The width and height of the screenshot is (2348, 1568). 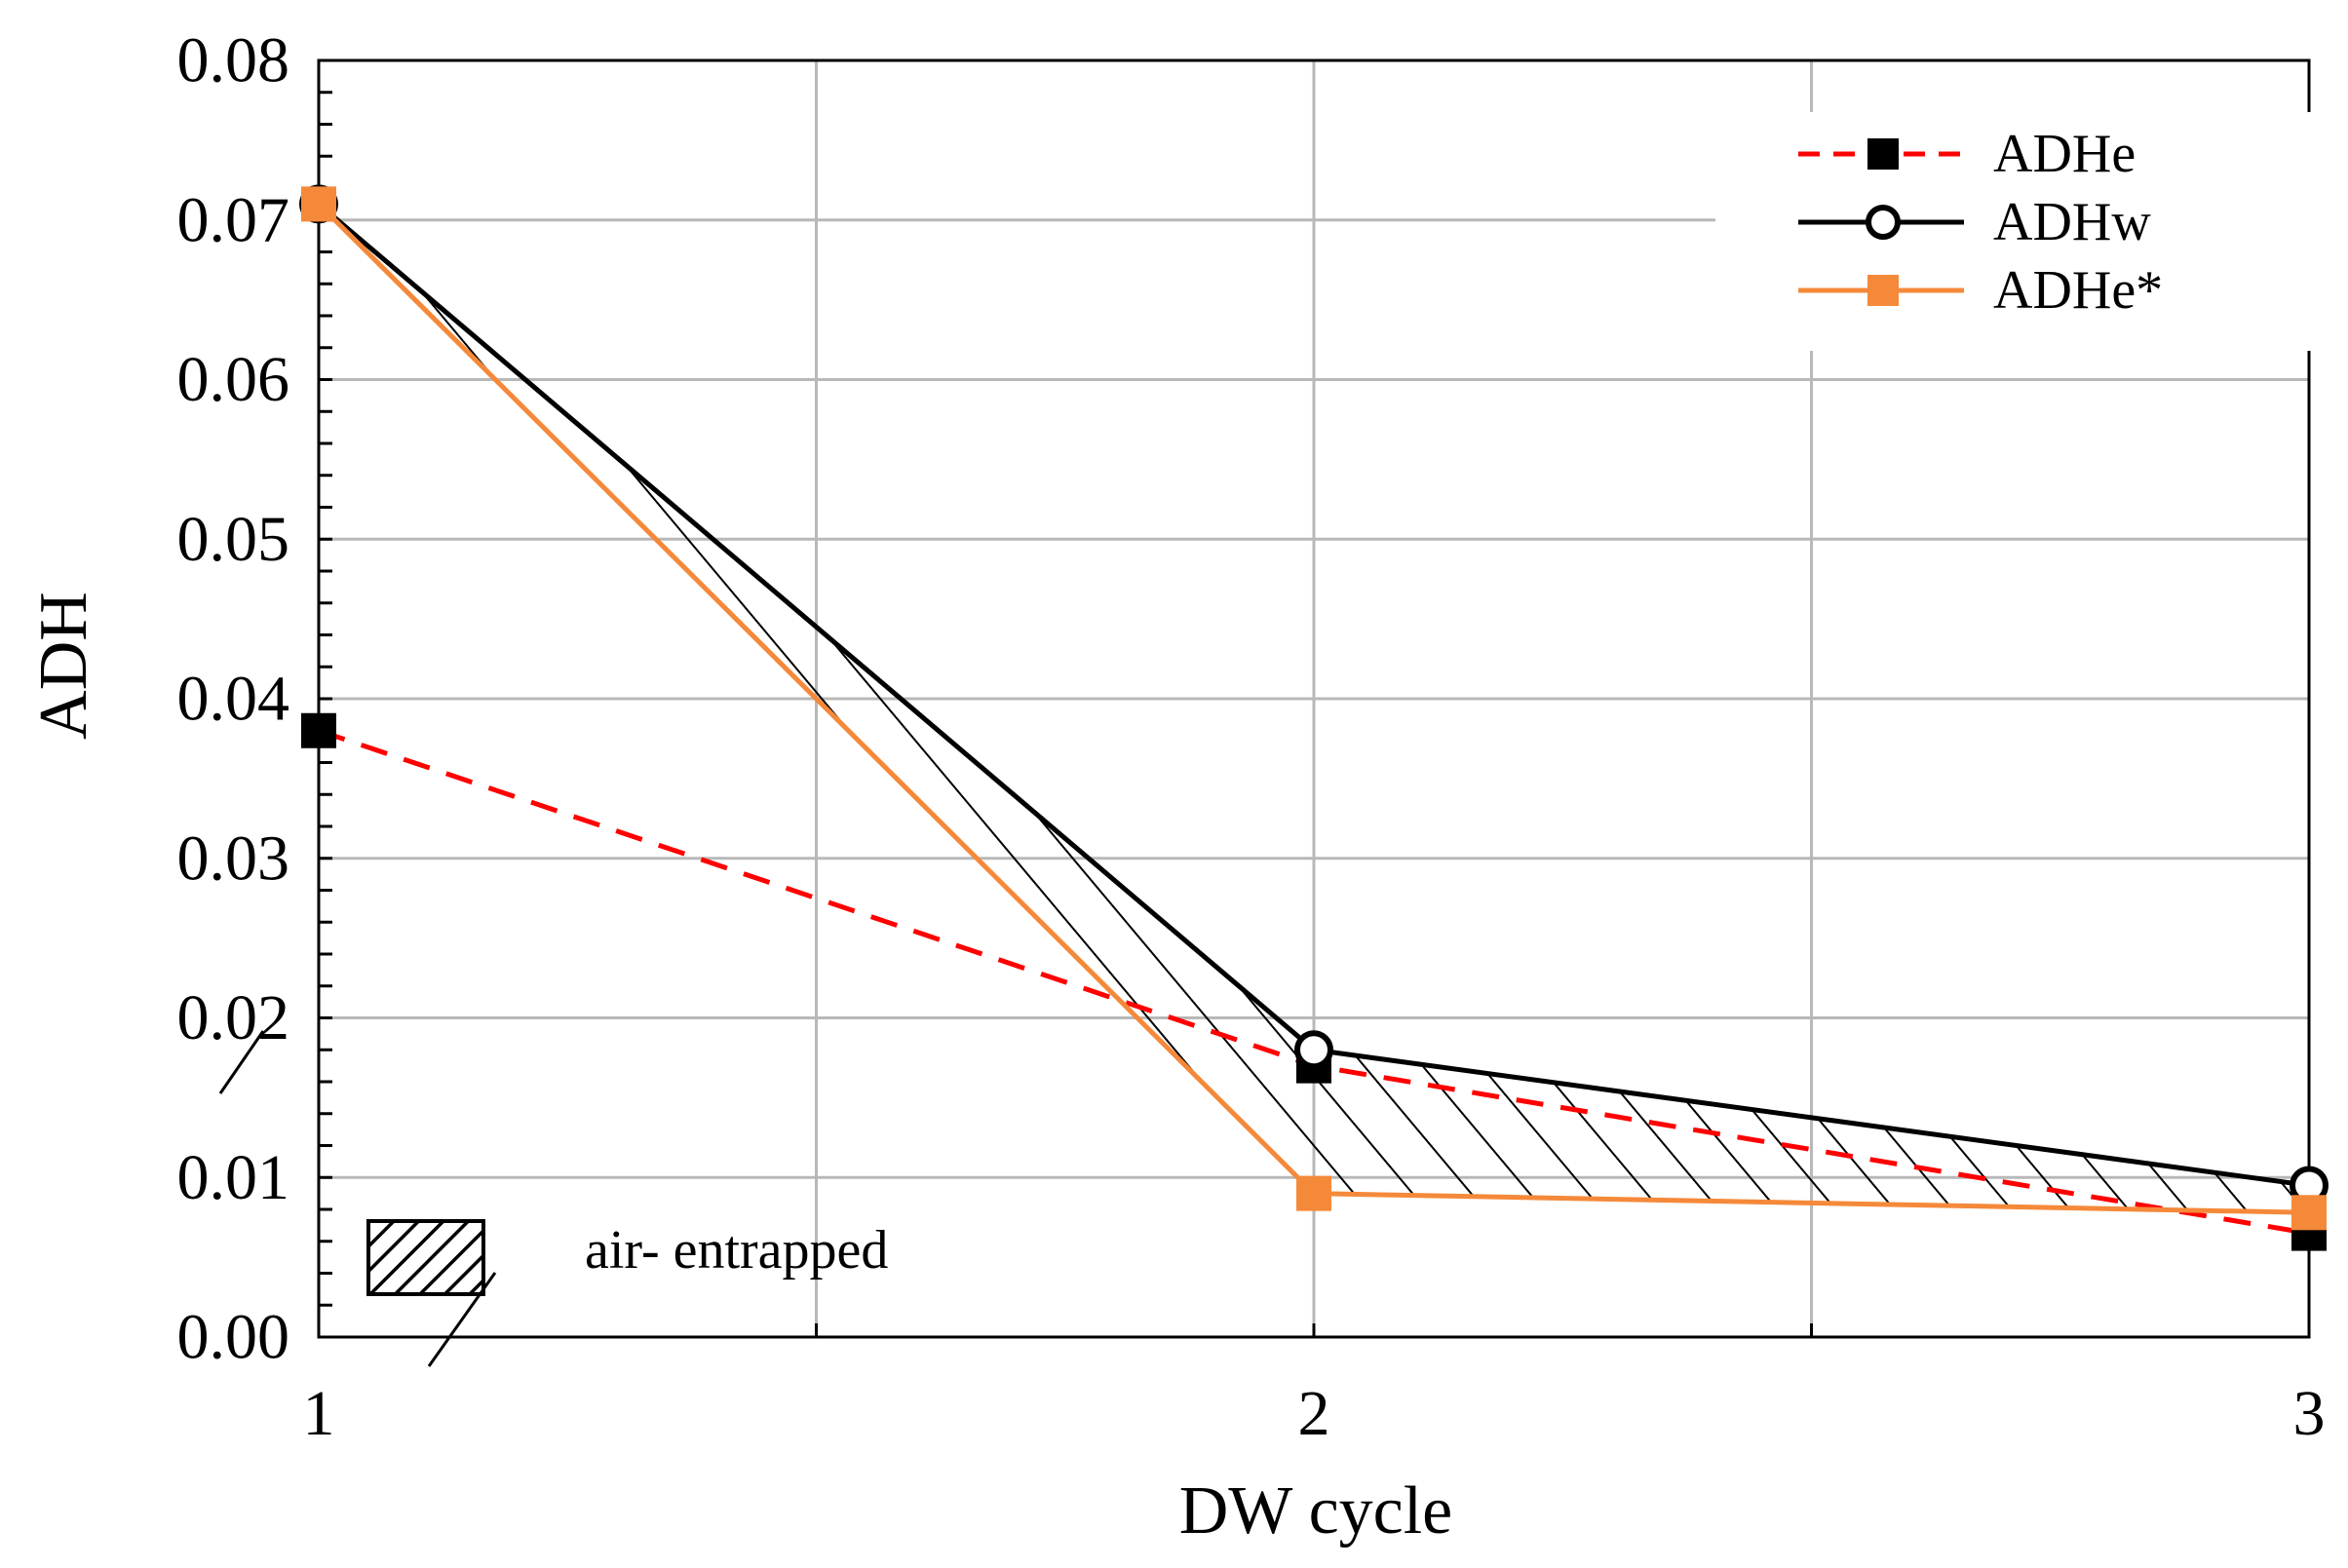 What do you see at coordinates (319, 730) in the screenshot?
I see `marker-adhe` at bounding box center [319, 730].